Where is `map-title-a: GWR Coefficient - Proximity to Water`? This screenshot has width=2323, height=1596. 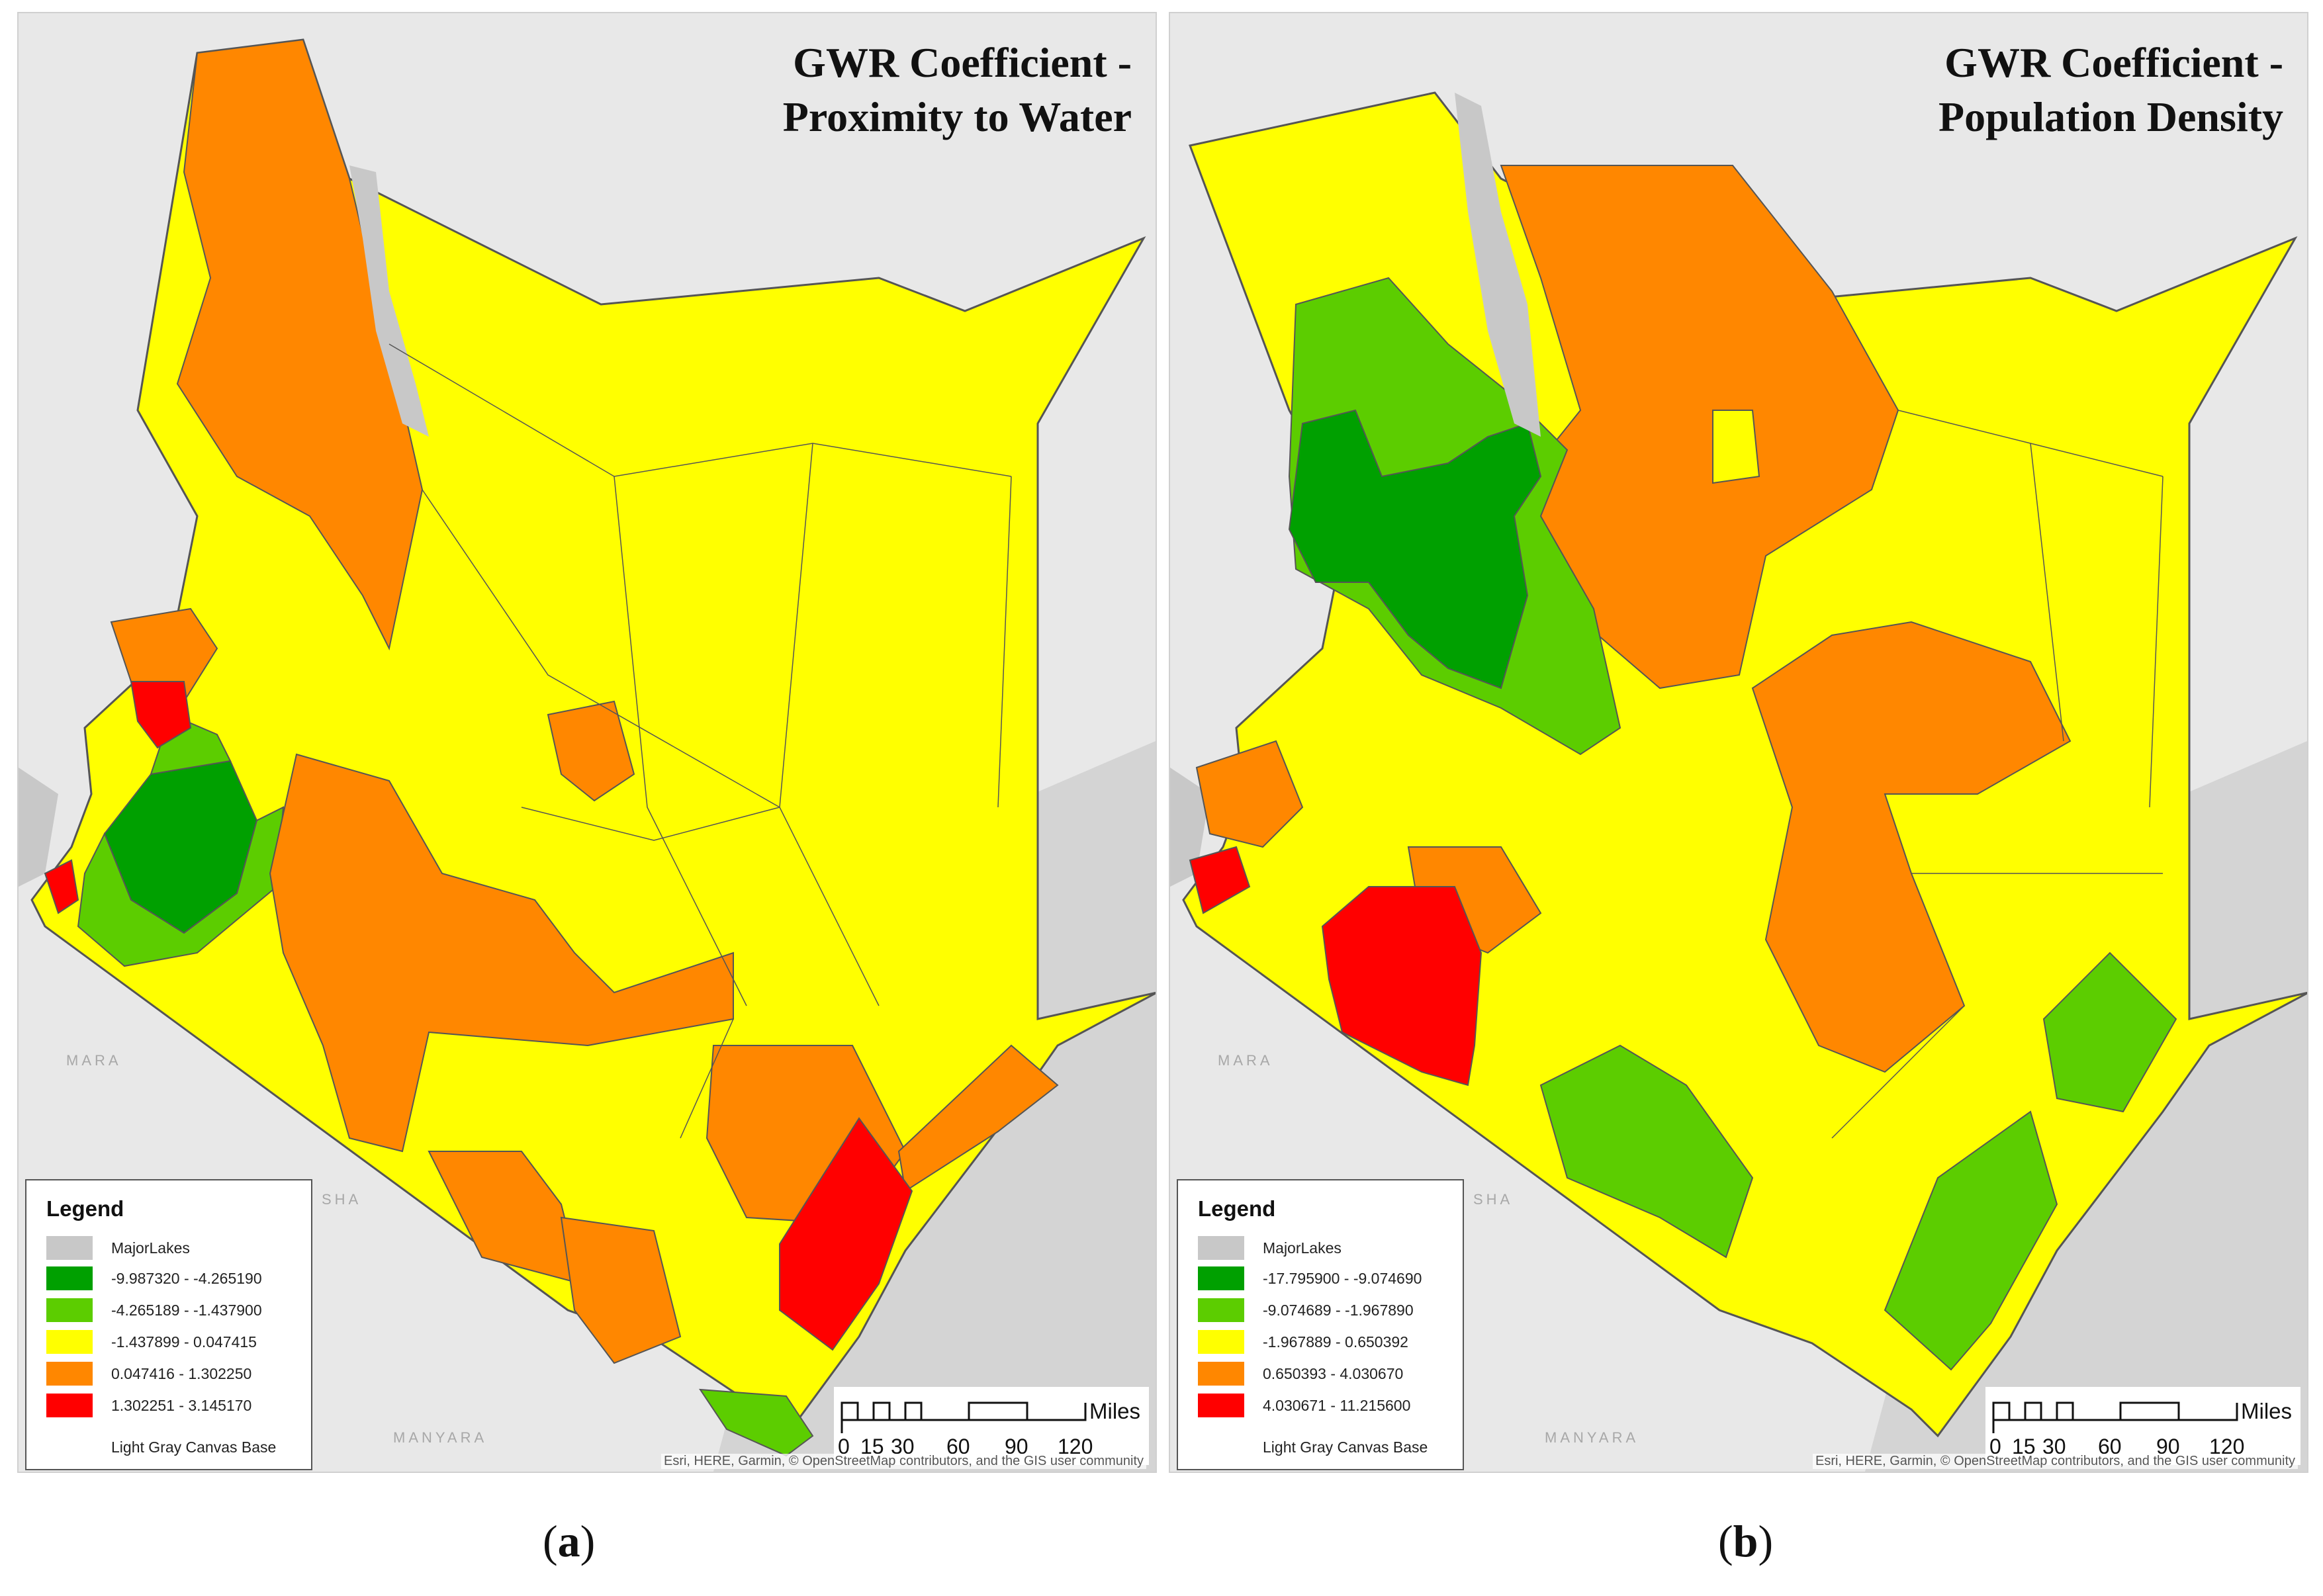 map-title-a: GWR Coefficient - Proximity to Water is located at coordinates (958, 90).